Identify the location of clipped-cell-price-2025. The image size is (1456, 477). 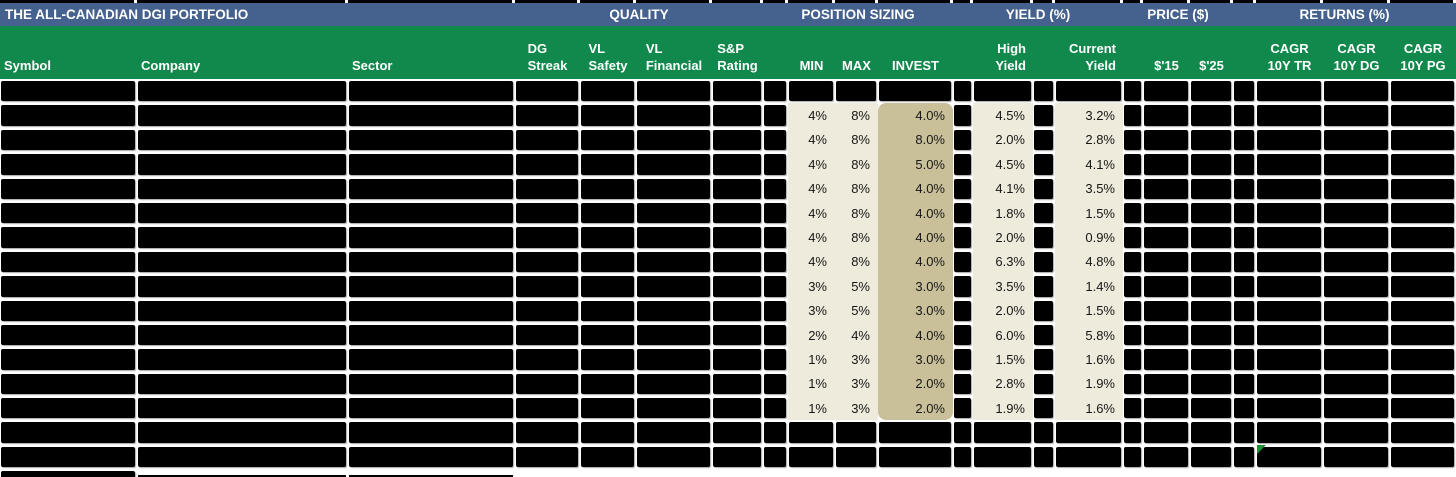
(1211, 473).